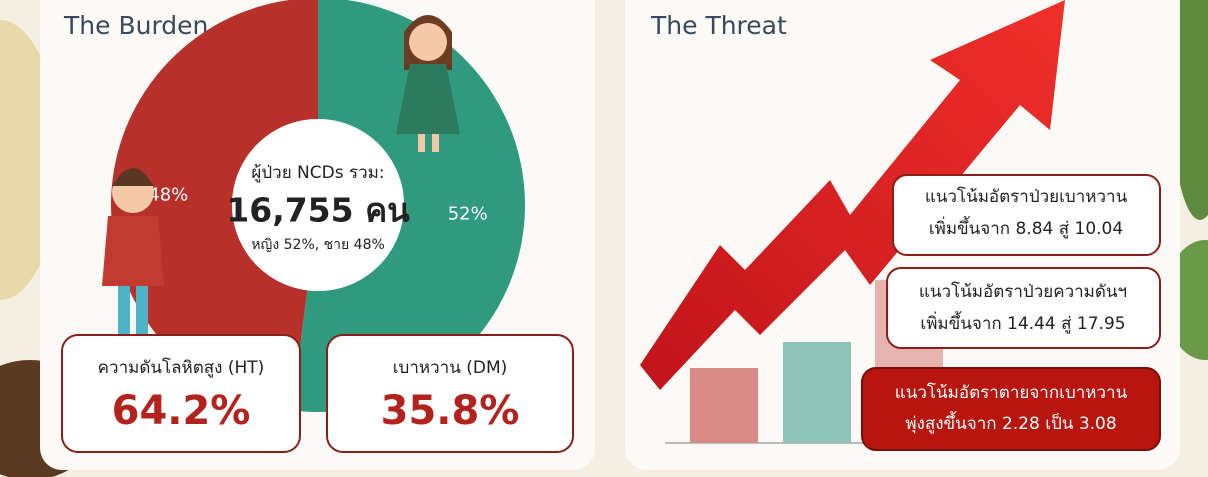 Image resolution: width=1208 pixels, height=477 pixels. What do you see at coordinates (133, 252) in the screenshot?
I see `man-icon` at bounding box center [133, 252].